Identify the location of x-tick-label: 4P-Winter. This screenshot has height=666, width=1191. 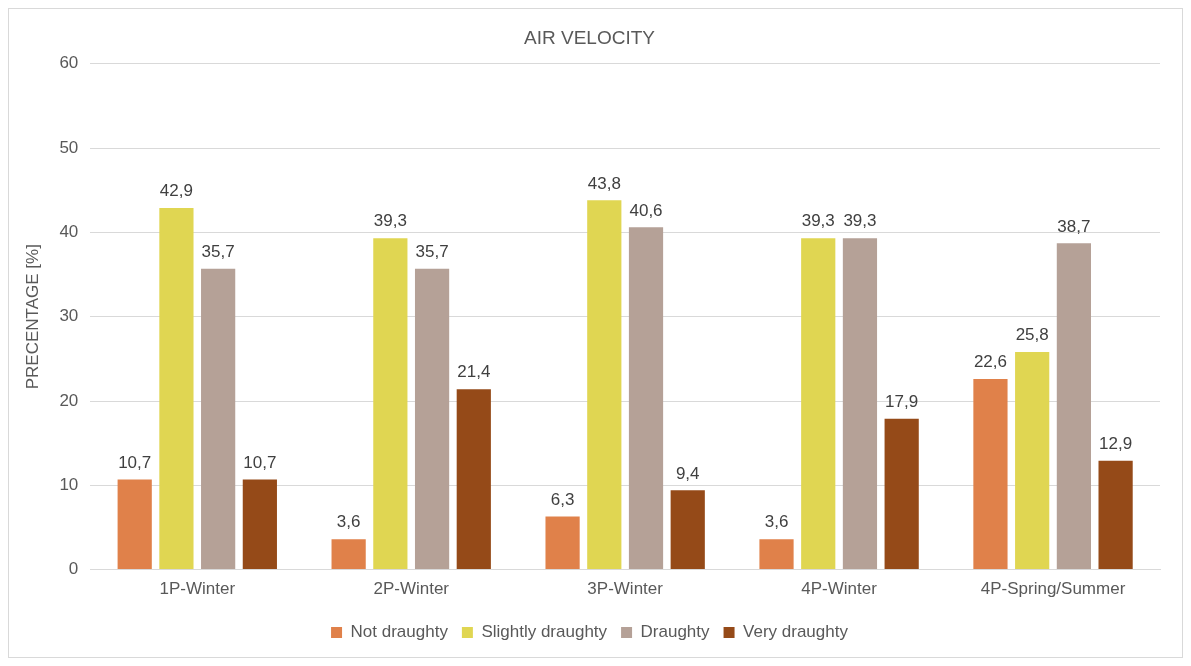
(839, 589).